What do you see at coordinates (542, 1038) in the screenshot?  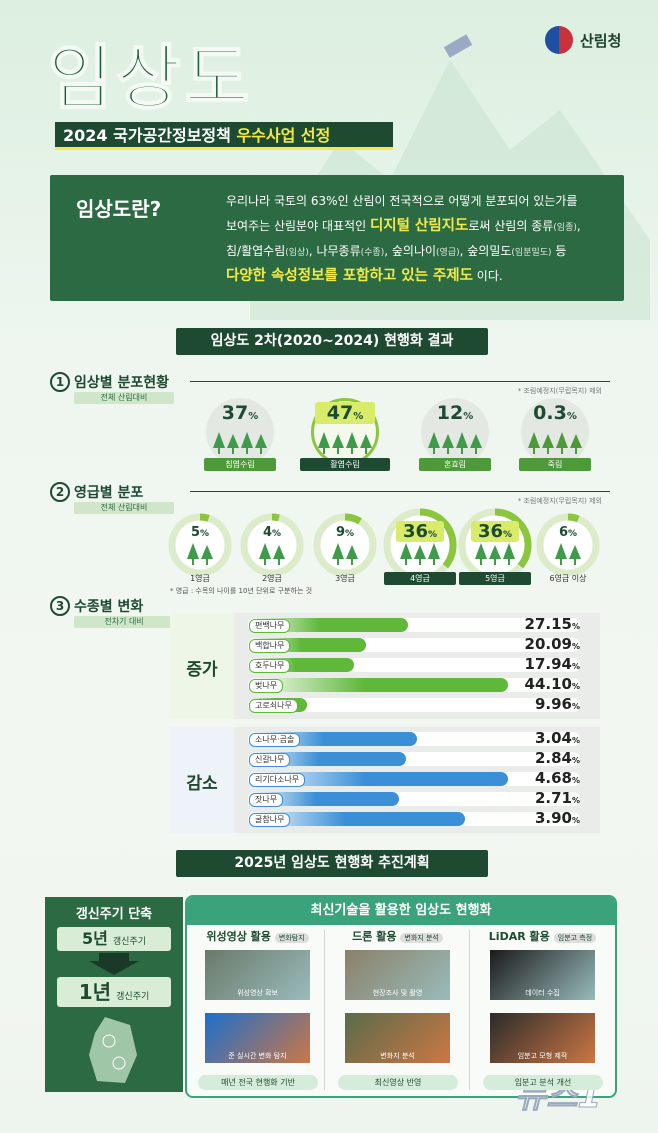 I see `tech-image` at bounding box center [542, 1038].